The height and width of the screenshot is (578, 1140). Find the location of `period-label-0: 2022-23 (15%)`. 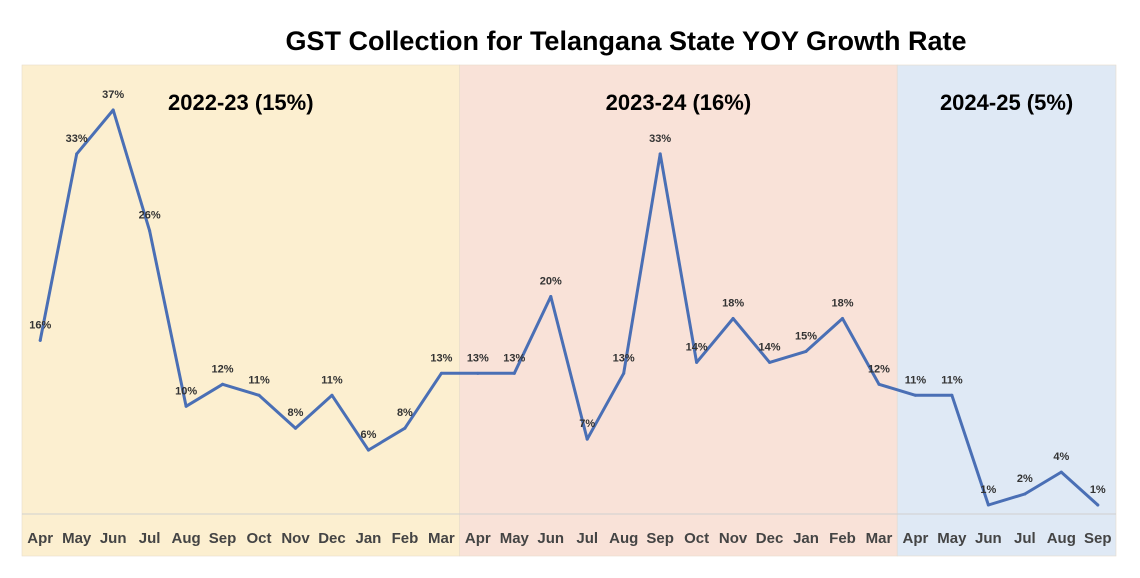

period-label-0: 2022-23 (15%) is located at coordinates (241, 102).